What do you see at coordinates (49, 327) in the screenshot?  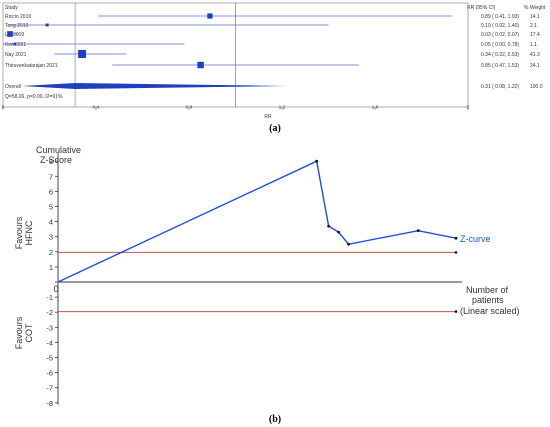 I see `tsa-y-tick-label: -3` at bounding box center [49, 327].